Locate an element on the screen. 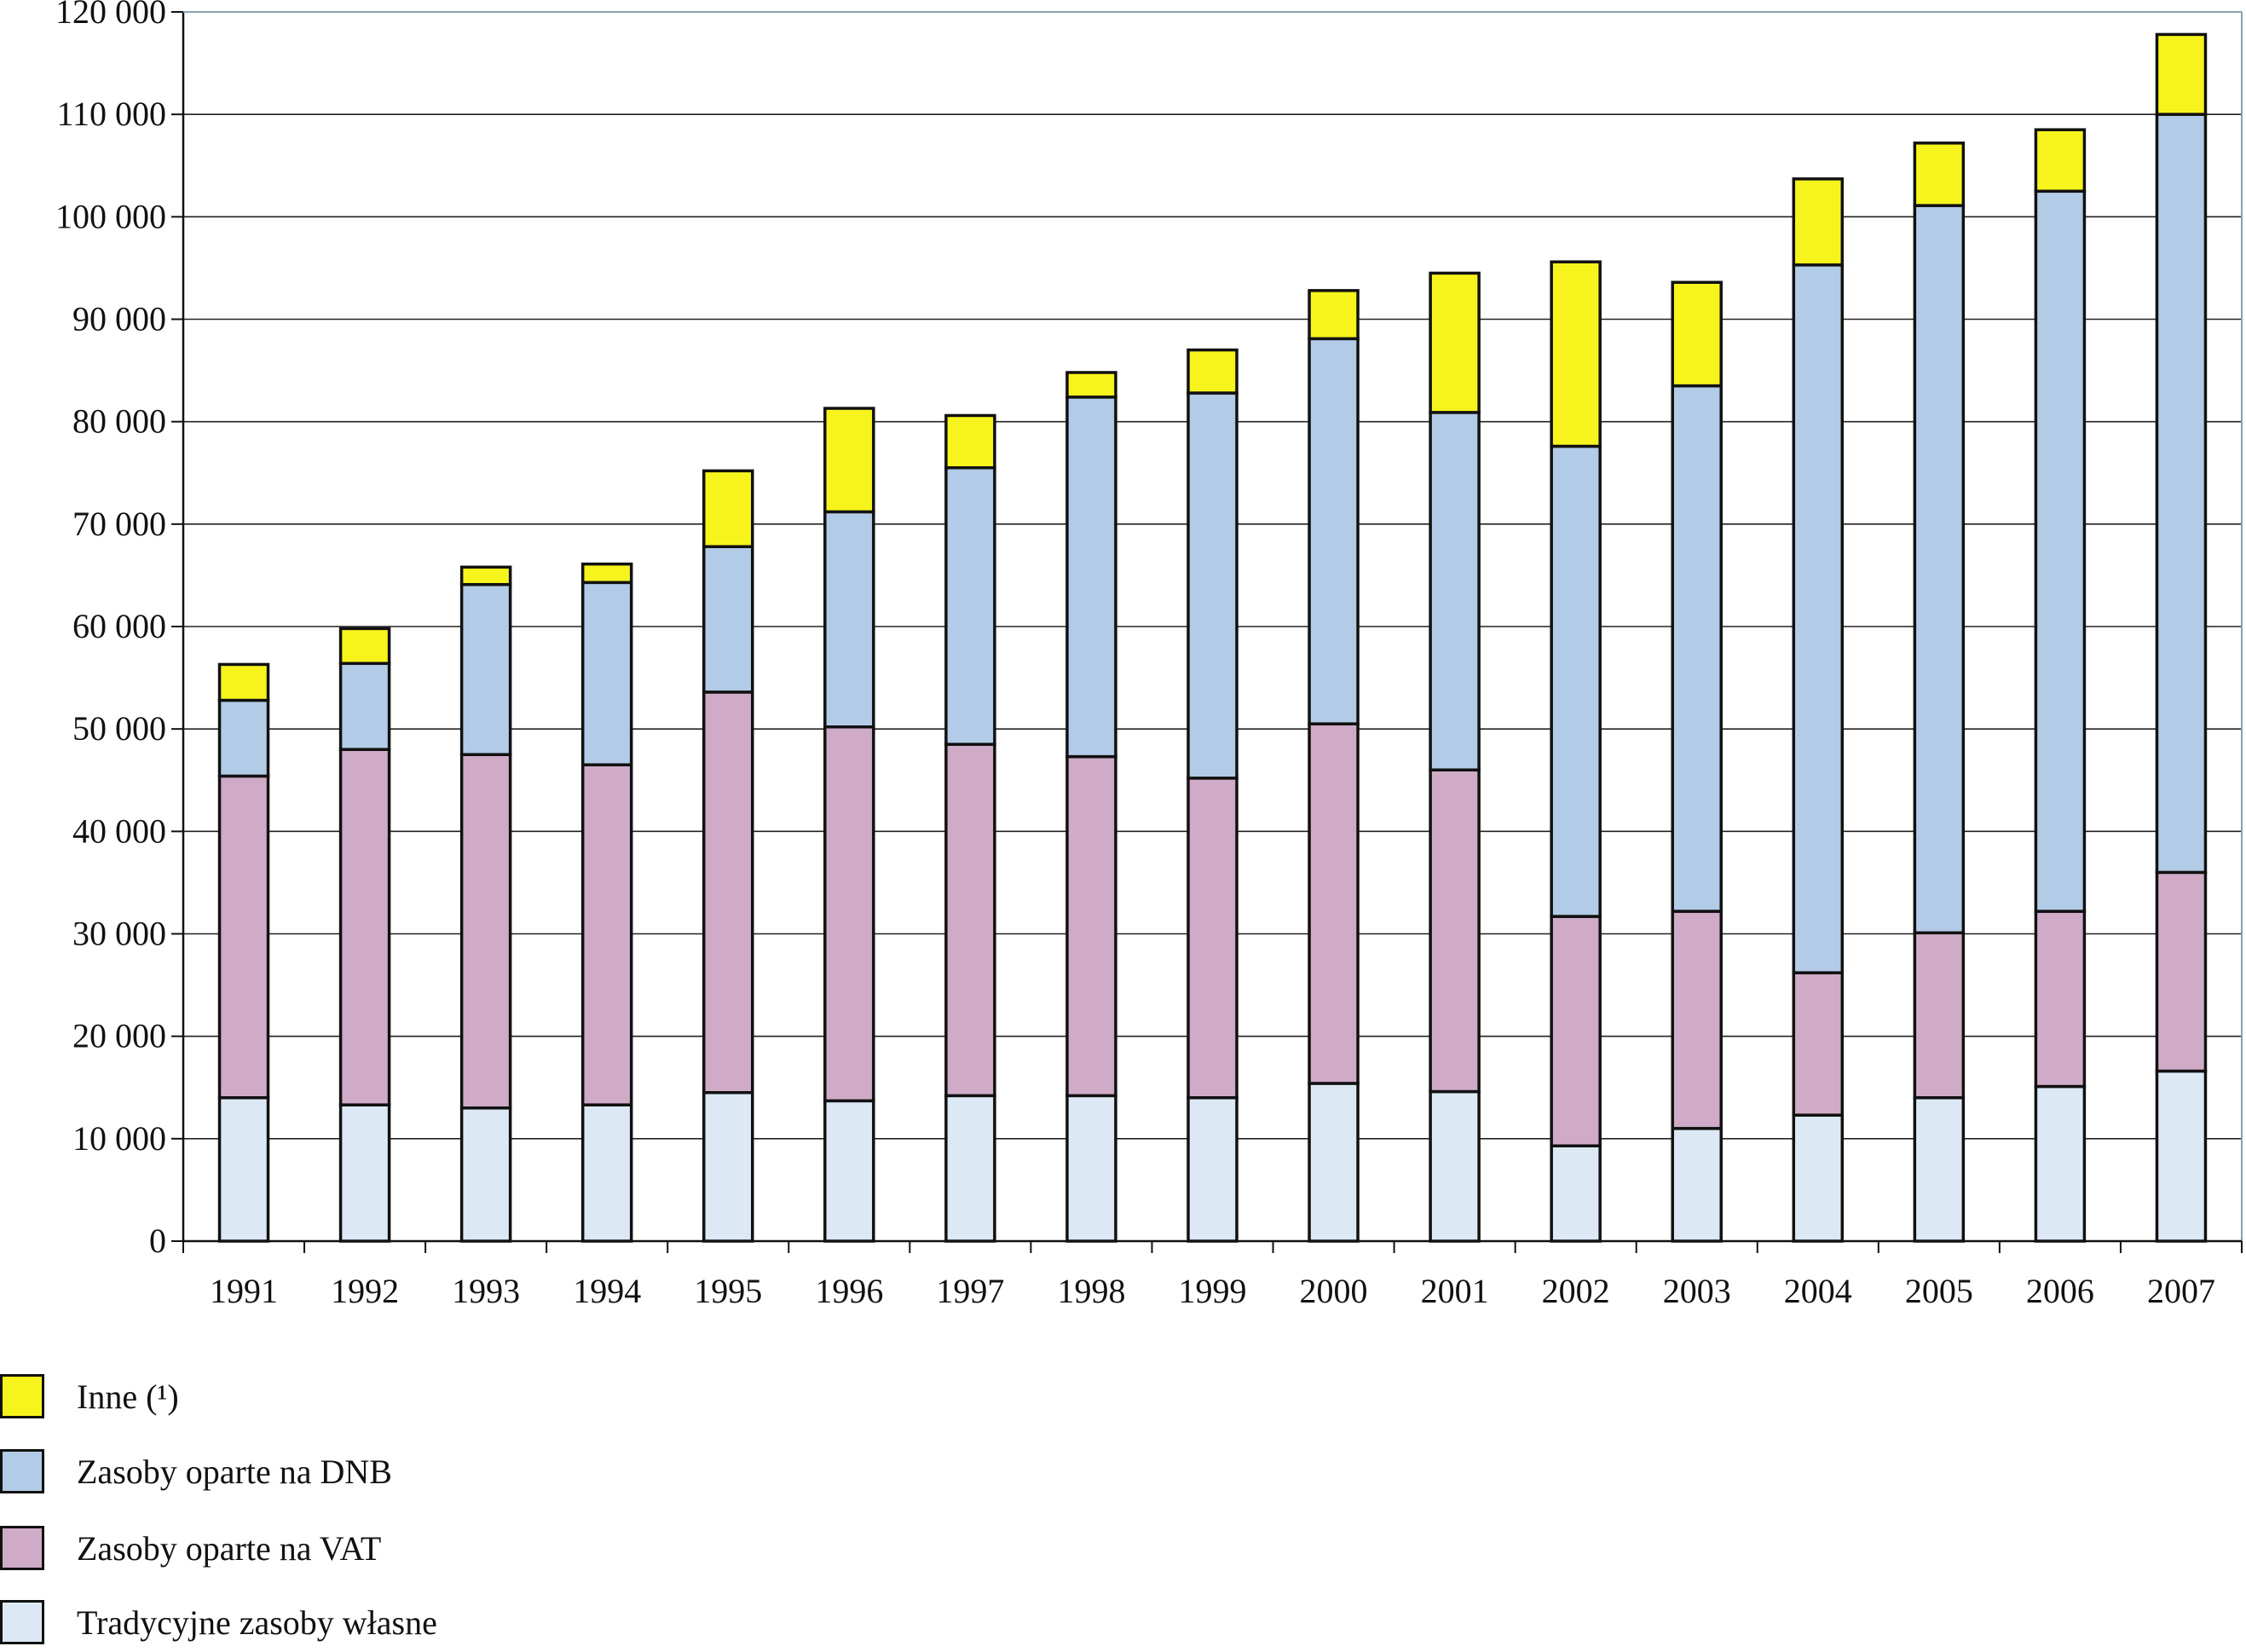  legend-item-inne: Inne (¹) is located at coordinates (90, 1396).